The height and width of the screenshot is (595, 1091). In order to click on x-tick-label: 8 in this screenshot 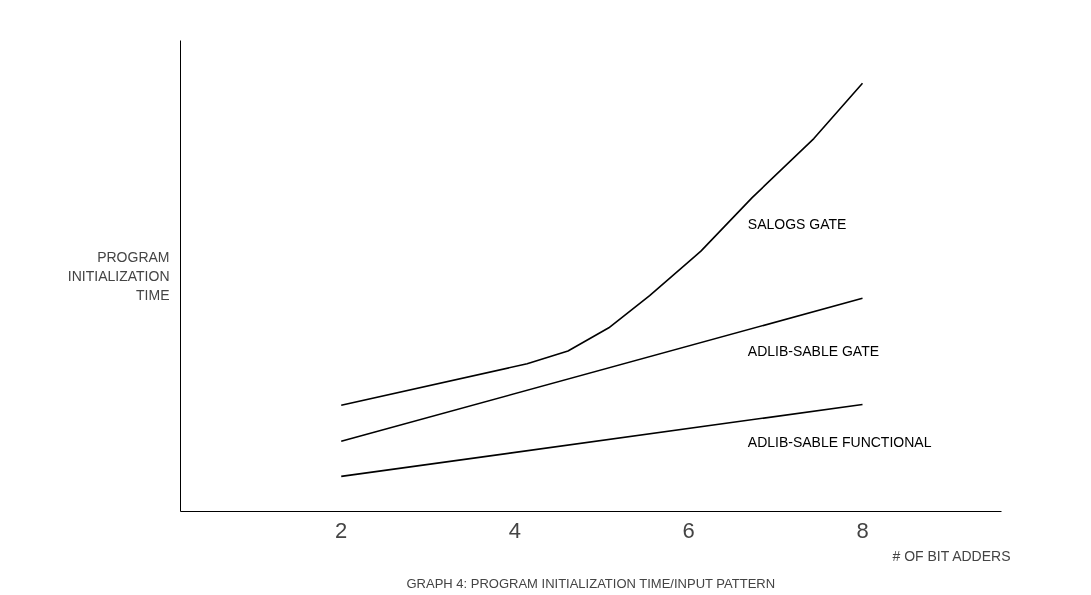, I will do `click(862, 530)`.